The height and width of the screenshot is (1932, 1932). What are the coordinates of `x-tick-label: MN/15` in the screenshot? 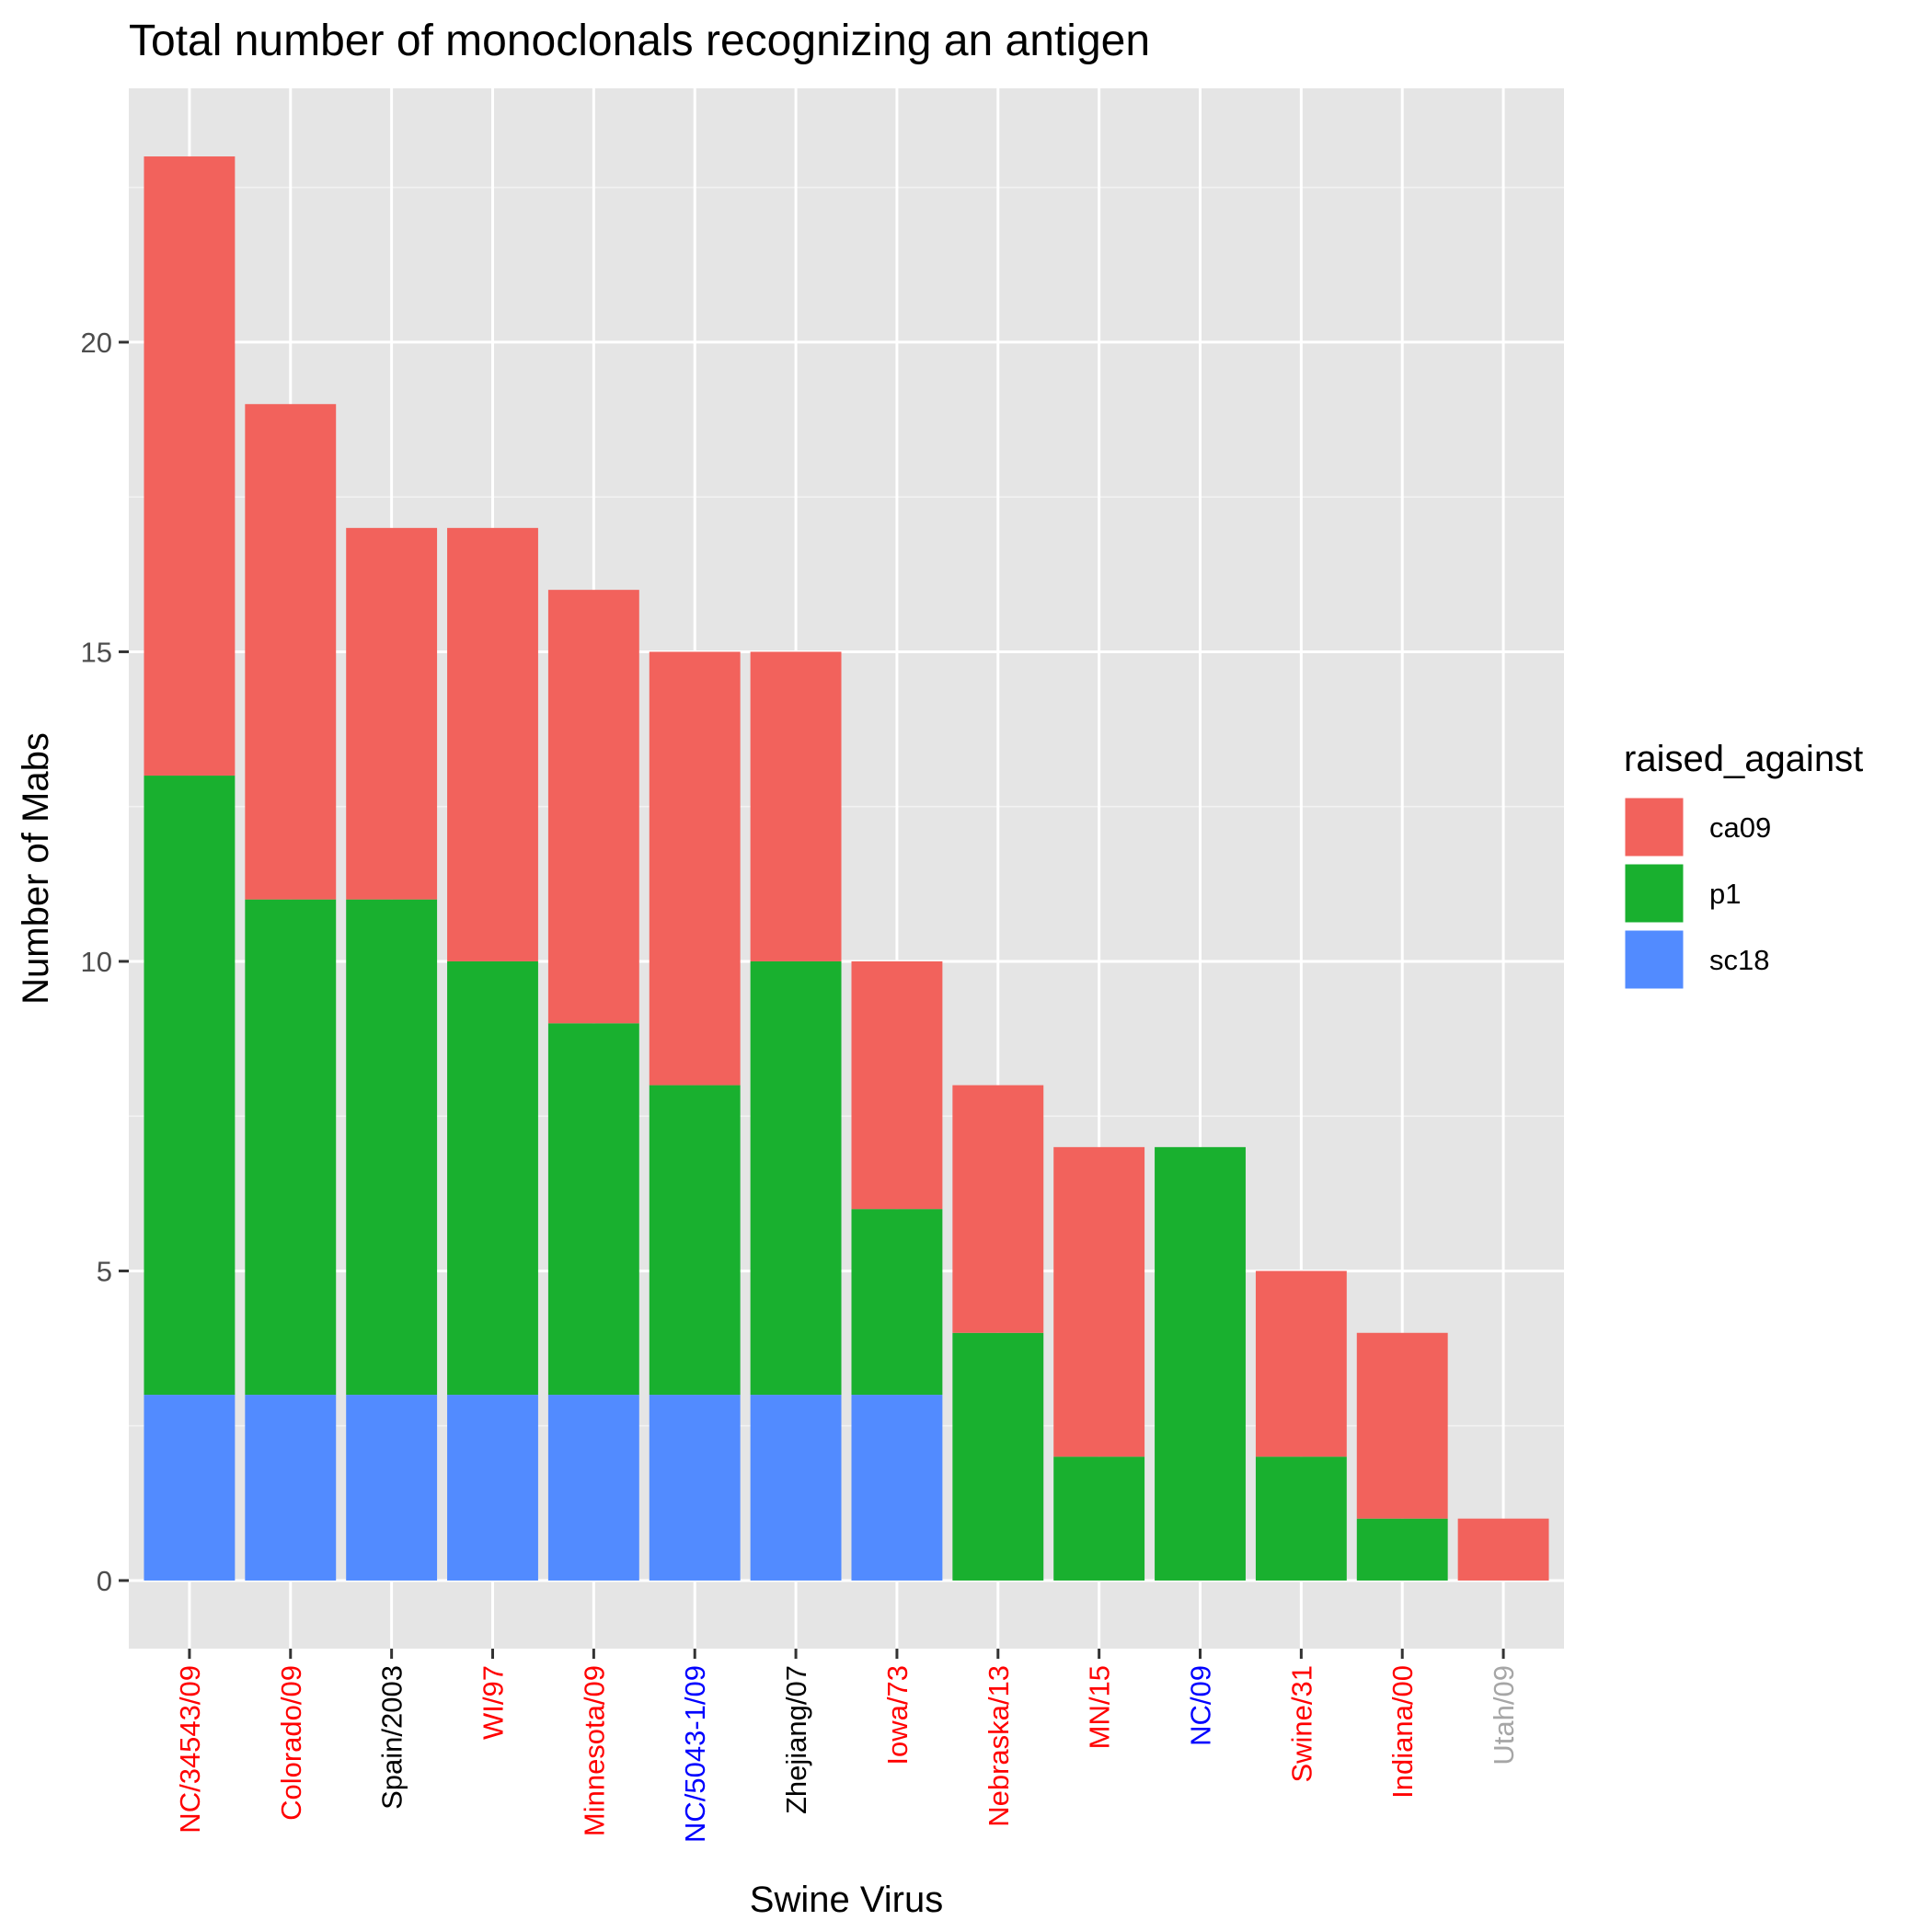 It's located at (1100, 1707).